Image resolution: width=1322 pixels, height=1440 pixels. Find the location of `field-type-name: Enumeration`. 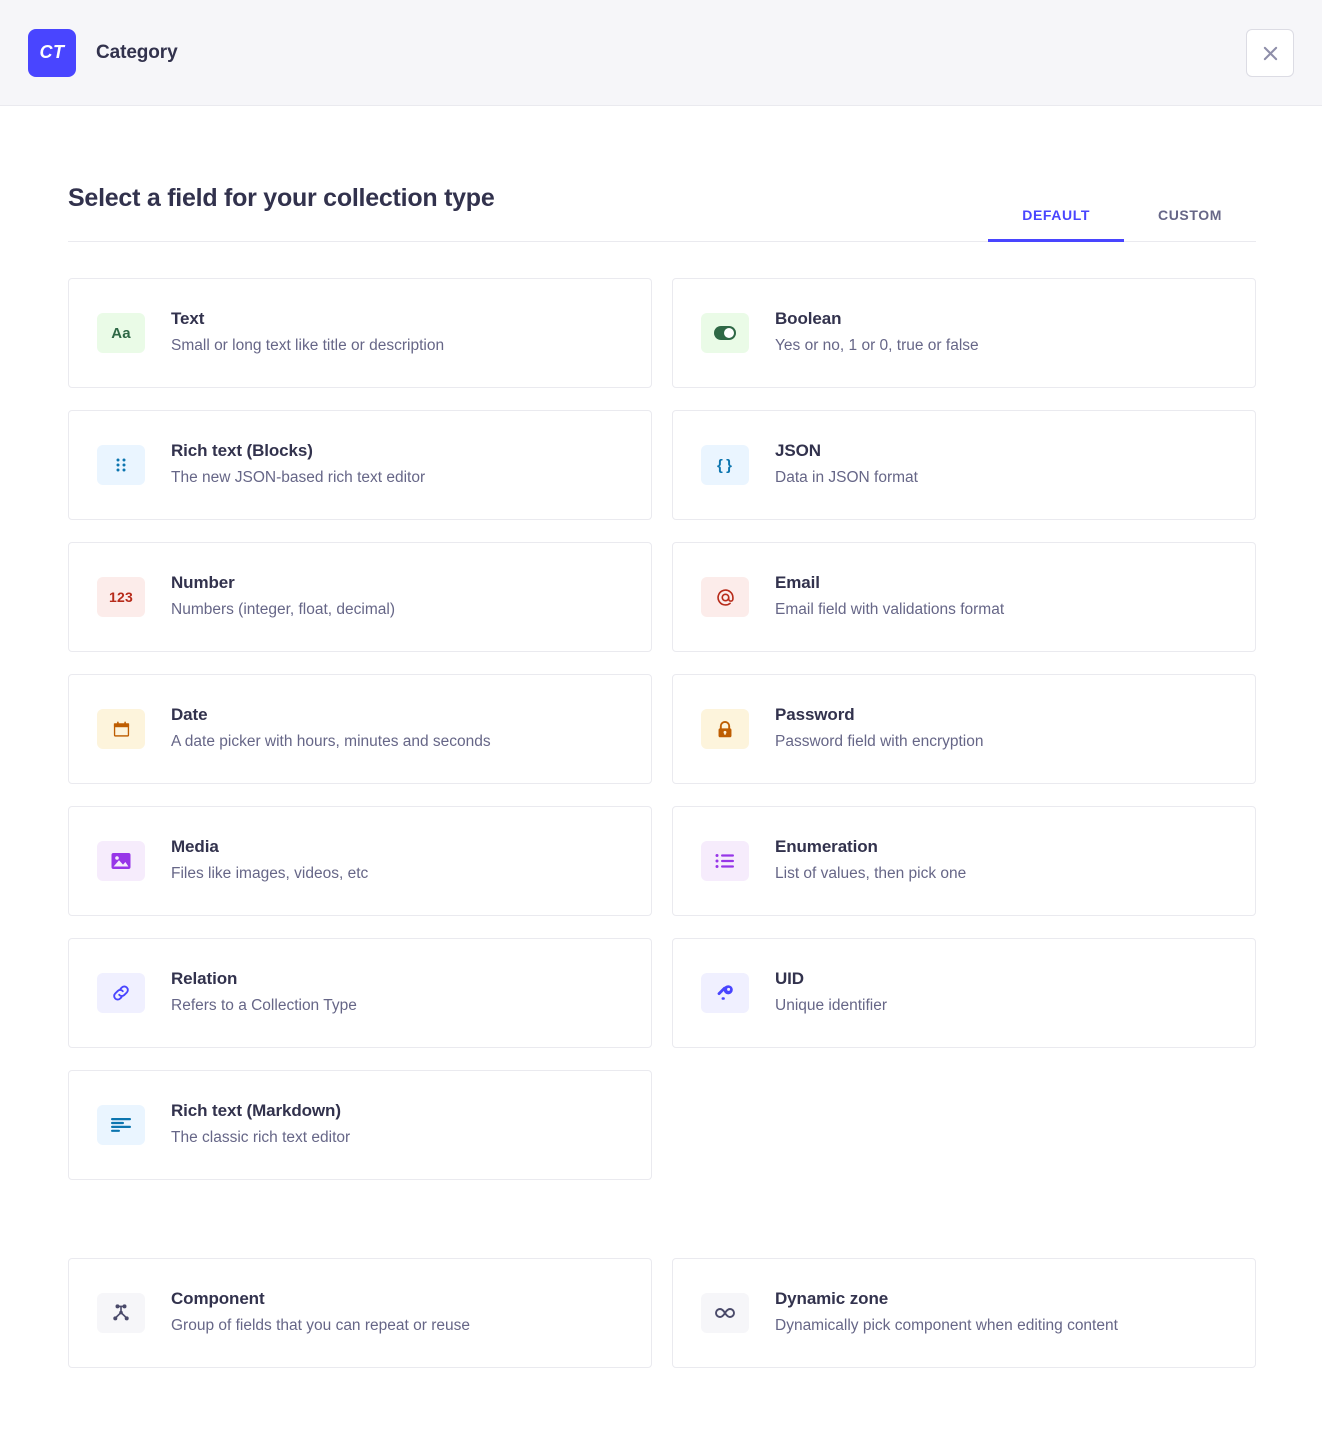

field-type-name: Enumeration is located at coordinates (826, 847).